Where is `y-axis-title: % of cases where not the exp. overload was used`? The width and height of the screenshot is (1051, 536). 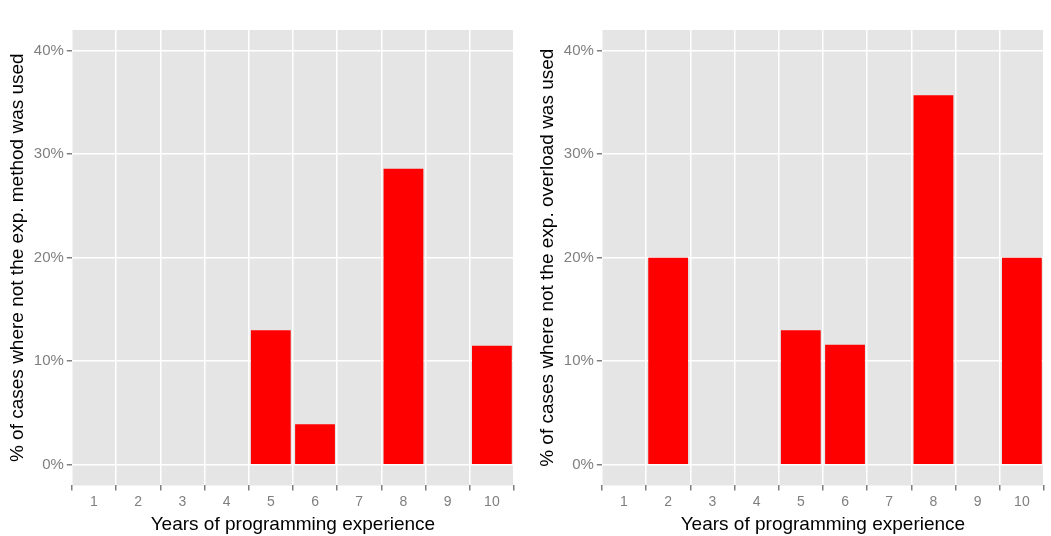
y-axis-title: % of cases where not the exp. overload was used is located at coordinates (546, 257).